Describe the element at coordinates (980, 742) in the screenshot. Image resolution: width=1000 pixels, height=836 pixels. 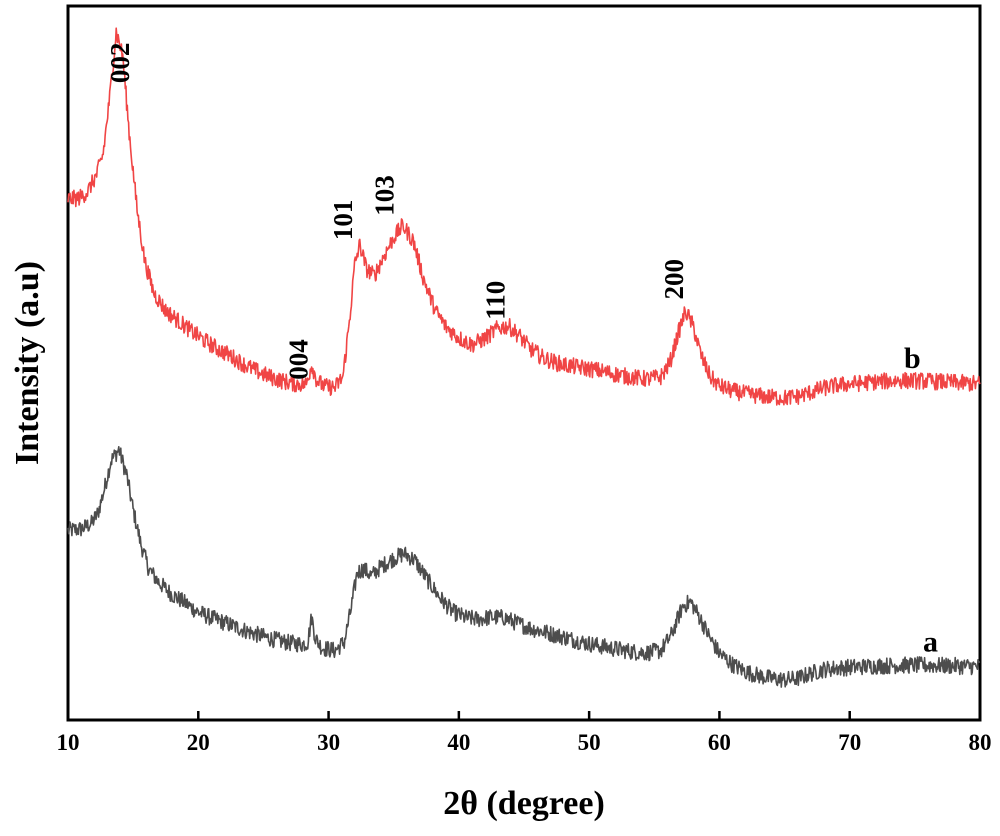
I see `x-tick-label: 80` at that location.